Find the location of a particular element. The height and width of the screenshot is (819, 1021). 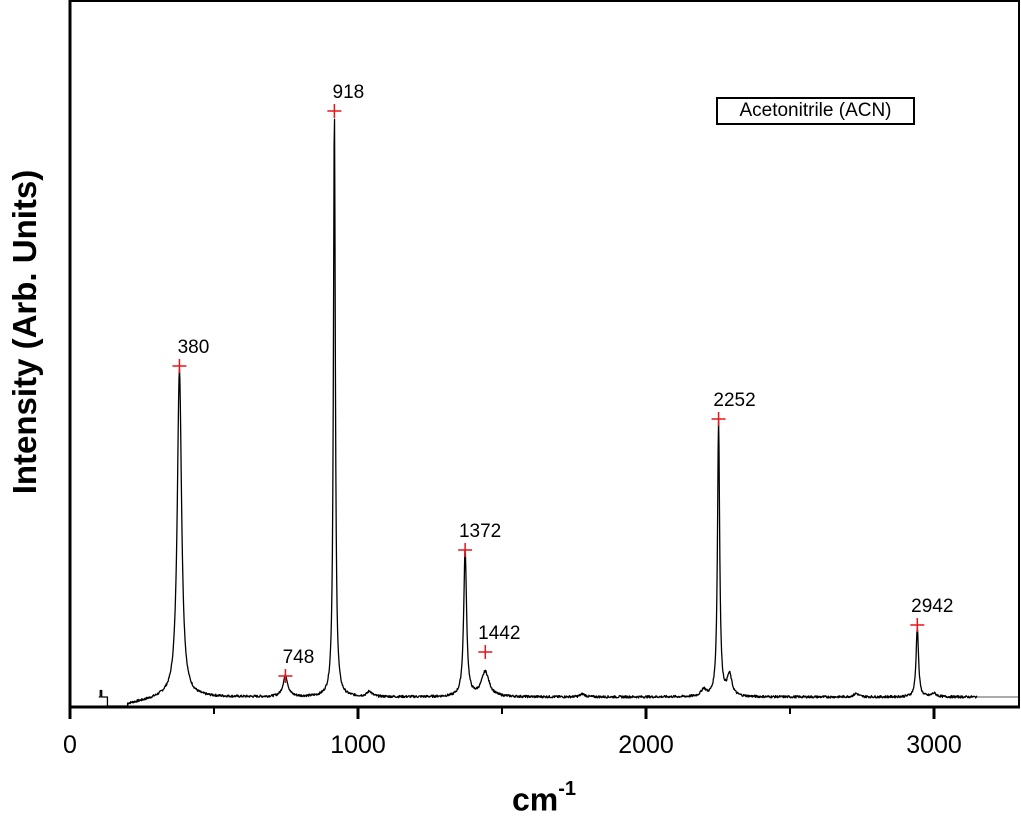

x-axis-label: cm-1 is located at coordinates (544, 796).